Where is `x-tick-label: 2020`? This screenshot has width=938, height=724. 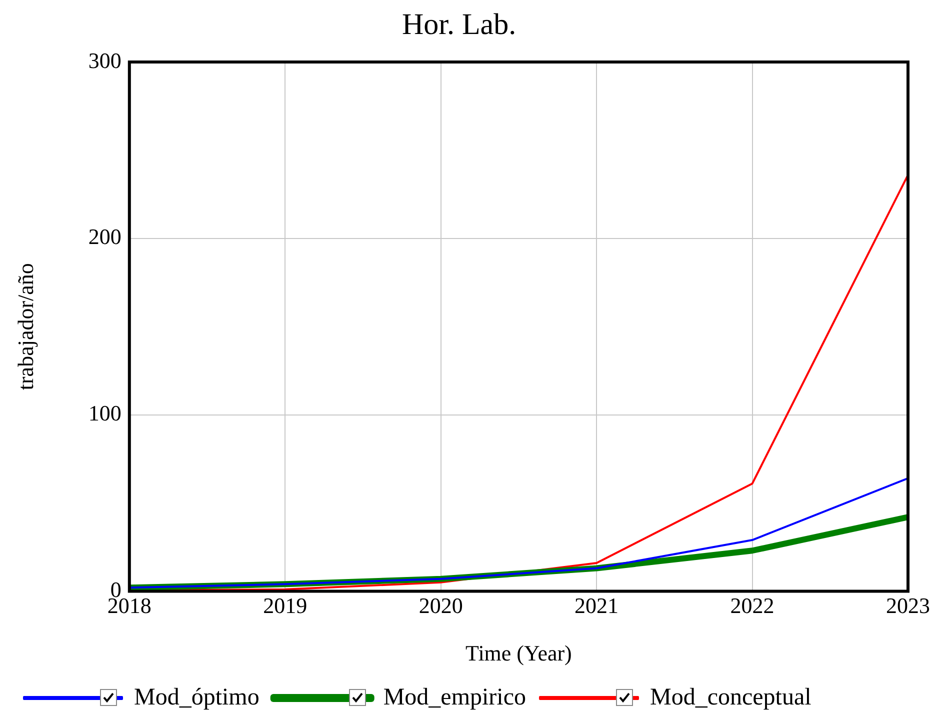
x-tick-label: 2020 is located at coordinates (440, 605).